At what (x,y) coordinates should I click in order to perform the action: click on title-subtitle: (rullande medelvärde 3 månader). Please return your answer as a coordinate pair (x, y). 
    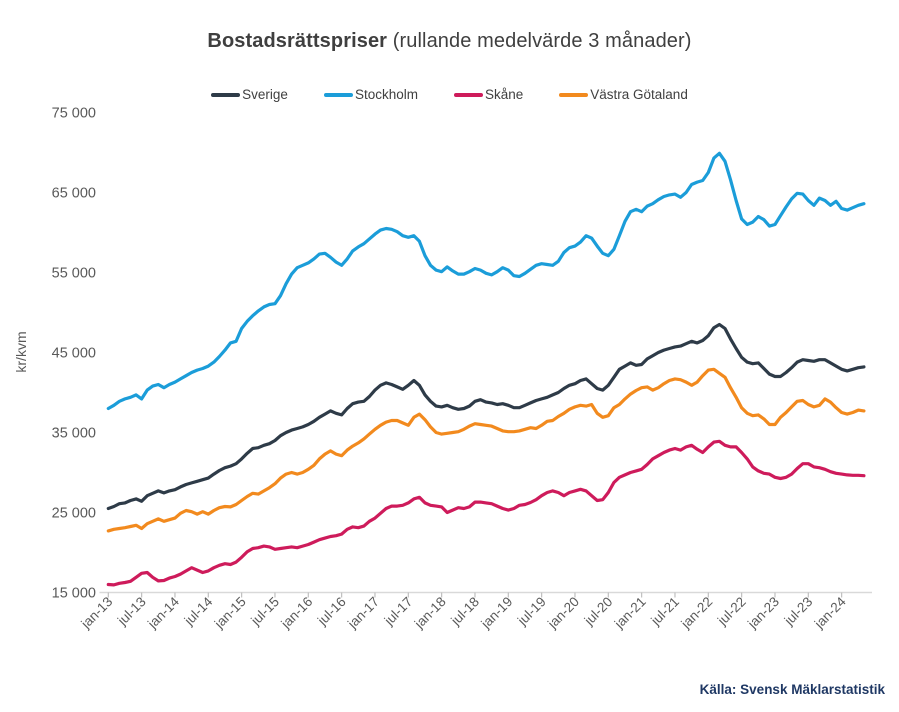
    Looking at the image, I should click on (539, 41).